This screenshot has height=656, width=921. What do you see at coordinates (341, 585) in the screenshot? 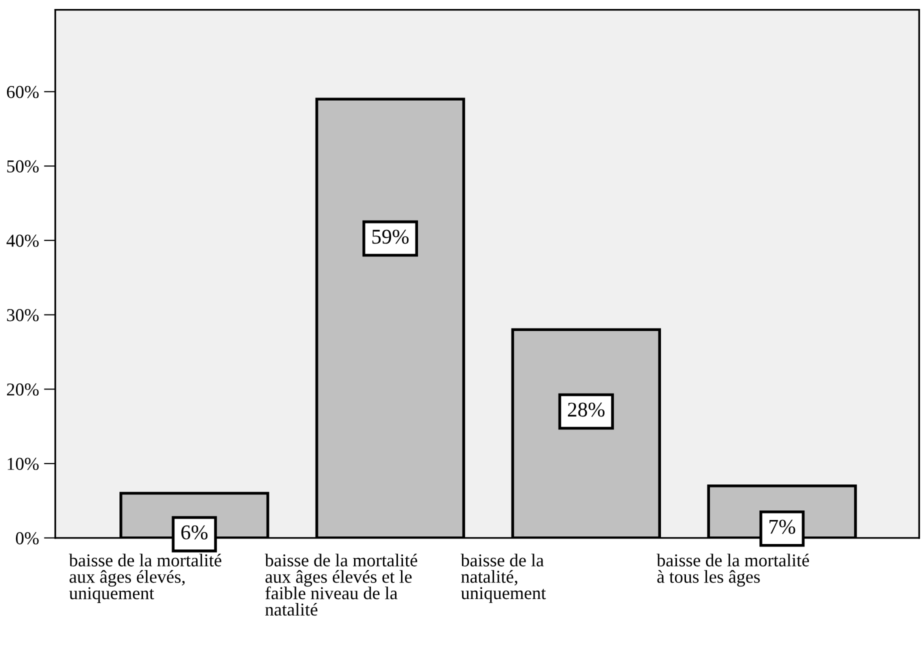
I see `x-tick-label: baisse de la mortalité aux âges élevés et le faible niveau de la natalité` at bounding box center [341, 585].